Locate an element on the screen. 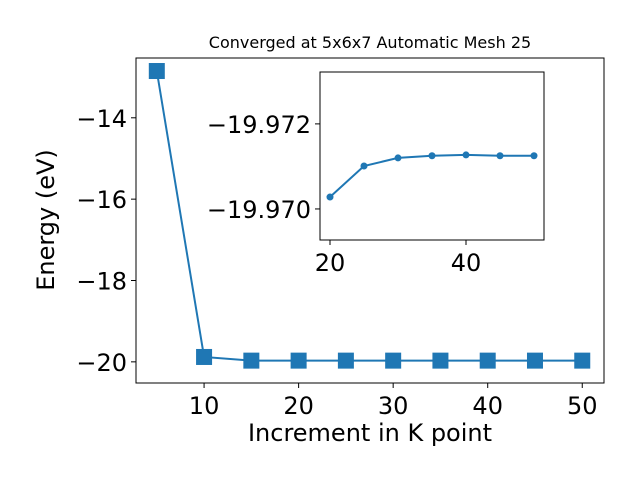  x-axis-label: Increment in K point is located at coordinates (370, 433).